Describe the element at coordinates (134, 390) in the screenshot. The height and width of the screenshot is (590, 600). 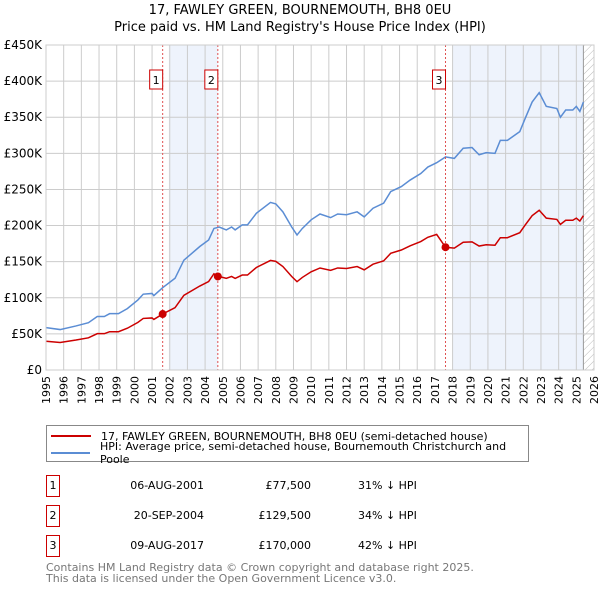
I see `x-tick-label: 2000` at that location.